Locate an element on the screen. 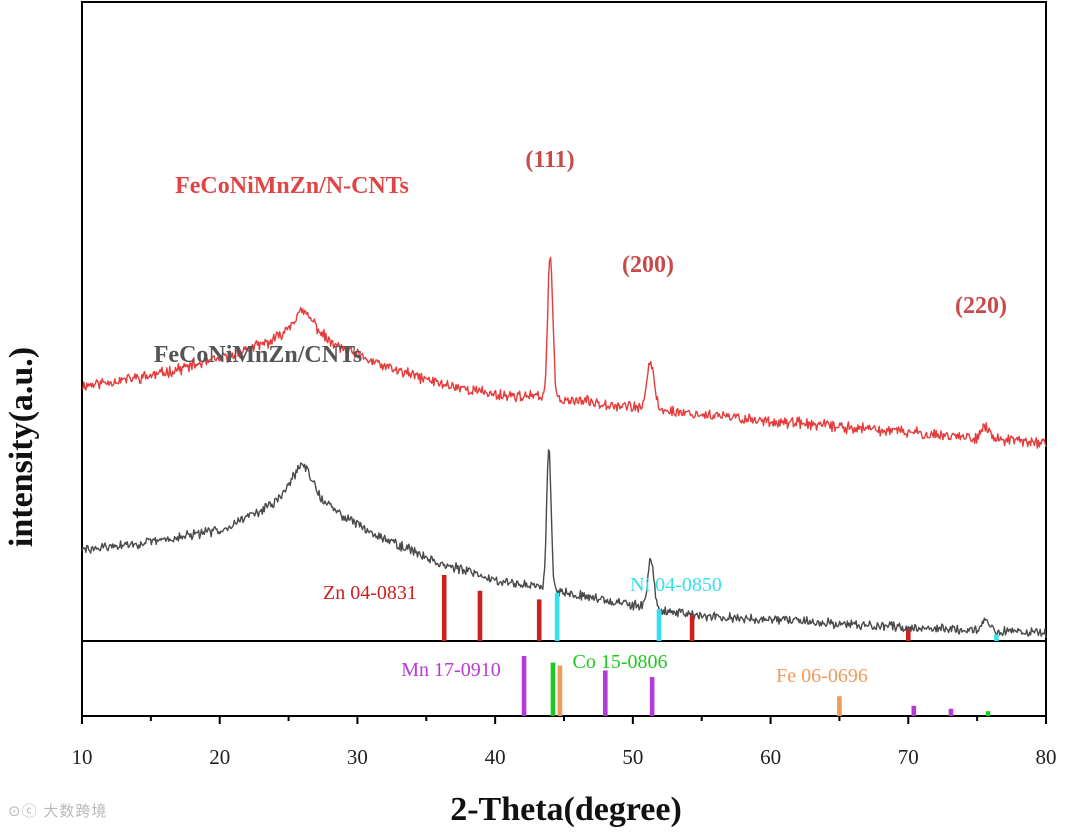  x-tick-label: 40 is located at coordinates (495, 757).